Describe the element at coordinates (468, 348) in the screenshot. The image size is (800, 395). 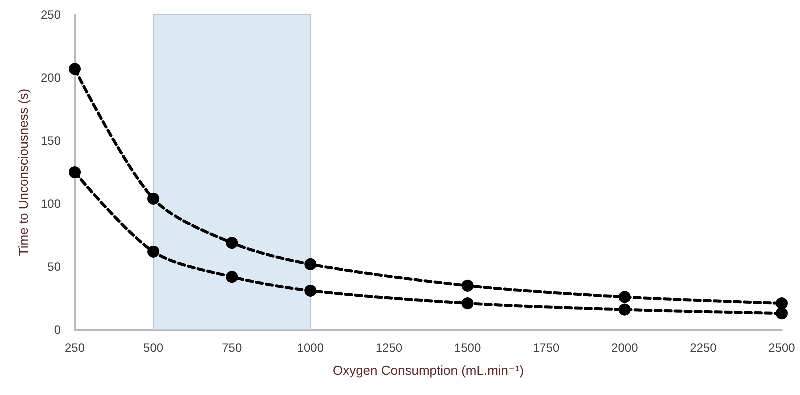
I see `x-tick-label: 1500` at that location.